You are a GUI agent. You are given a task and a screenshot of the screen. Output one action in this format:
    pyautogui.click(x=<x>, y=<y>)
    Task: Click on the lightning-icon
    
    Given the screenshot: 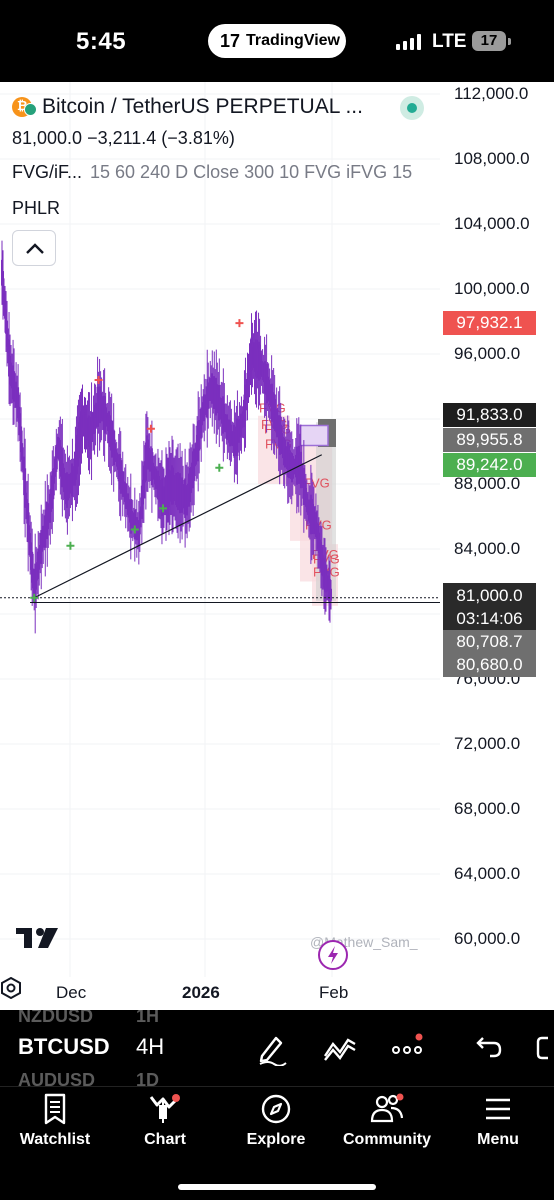 What is the action you would take?
    pyautogui.click(x=333, y=955)
    